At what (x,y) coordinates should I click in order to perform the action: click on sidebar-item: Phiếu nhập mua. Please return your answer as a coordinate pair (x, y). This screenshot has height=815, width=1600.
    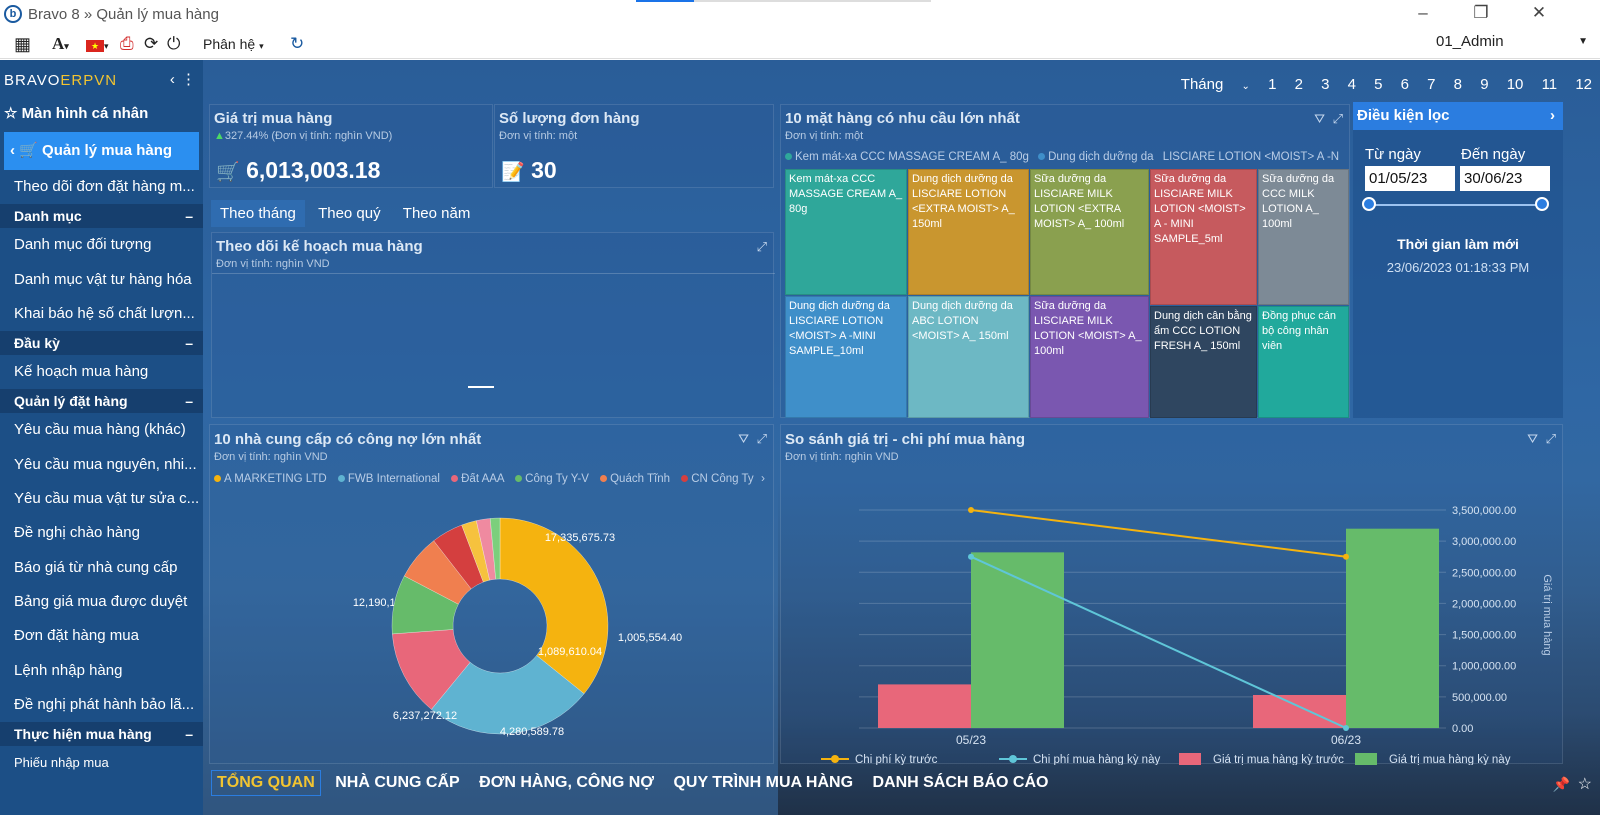
    Looking at the image, I should click on (61, 763).